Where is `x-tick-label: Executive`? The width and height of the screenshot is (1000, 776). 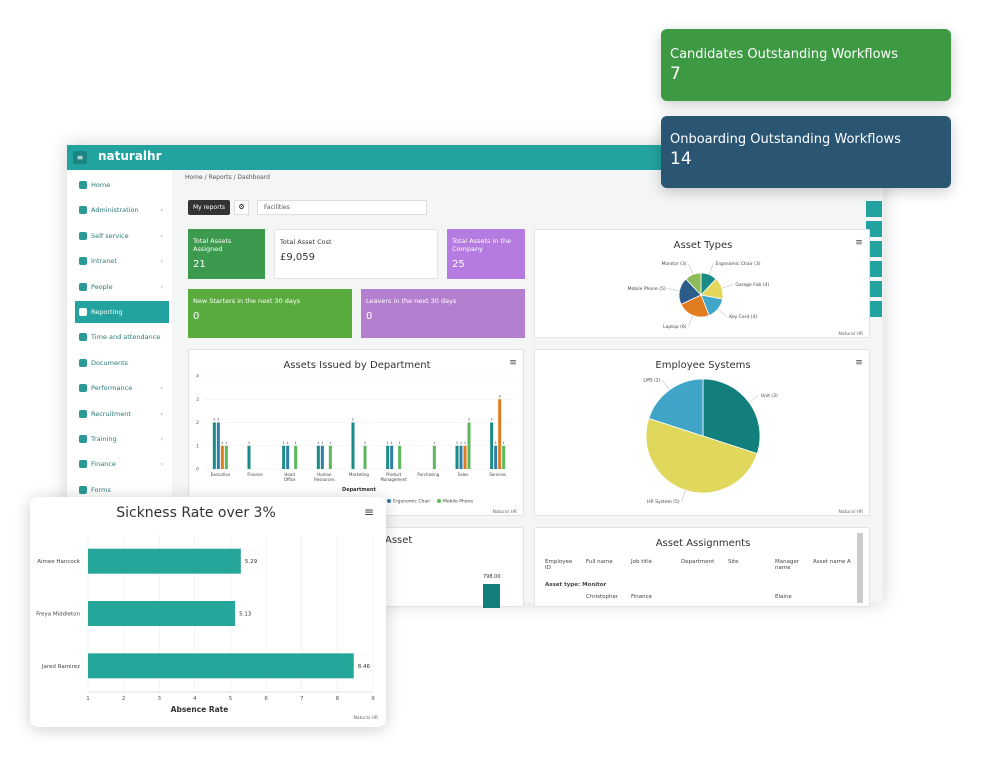 x-tick-label: Executive is located at coordinates (221, 474).